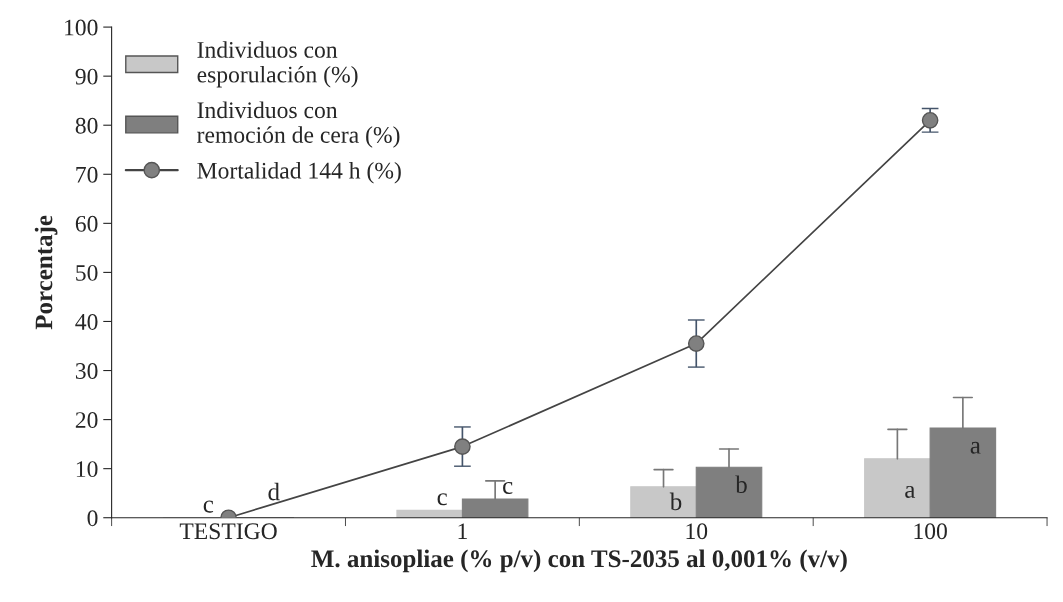 The image size is (1063, 602). Describe the element at coordinates (298, 124) in the screenshot. I see `legend-label: Individuos con remoción de cera (%)` at that location.